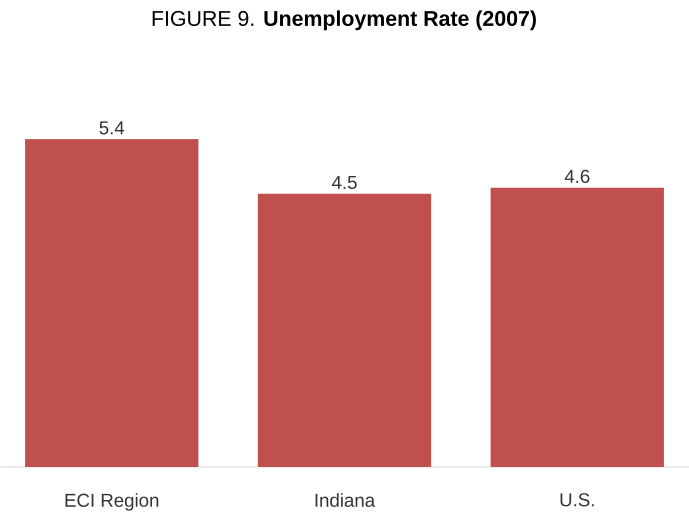  What do you see at coordinates (112, 127) in the screenshot?
I see `data-label: 5.4` at bounding box center [112, 127].